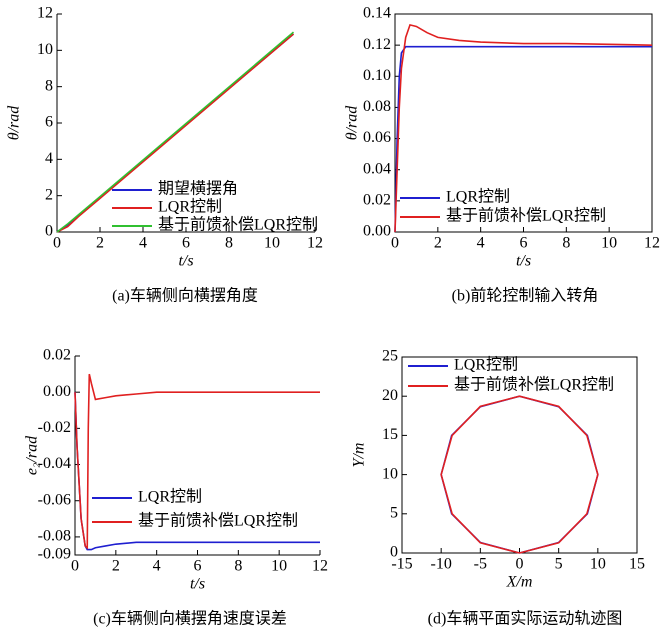 The image size is (667, 632). What do you see at coordinates (359, 455) in the screenshot?
I see `y-axis-label: Y/m` at bounding box center [359, 455].